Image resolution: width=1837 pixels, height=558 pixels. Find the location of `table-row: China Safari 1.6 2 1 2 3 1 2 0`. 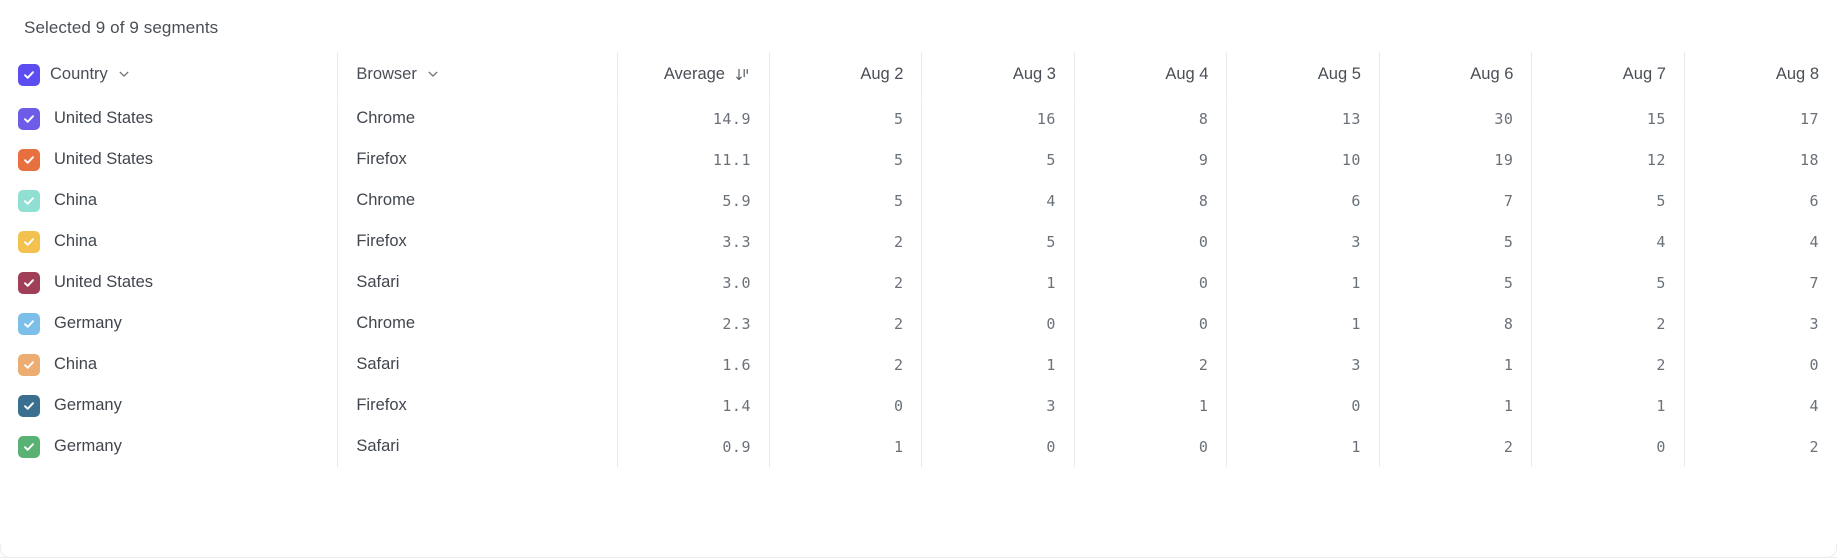

table-row: China Safari 1.6 2 1 2 3 1 2 0 is located at coordinates (918, 364).